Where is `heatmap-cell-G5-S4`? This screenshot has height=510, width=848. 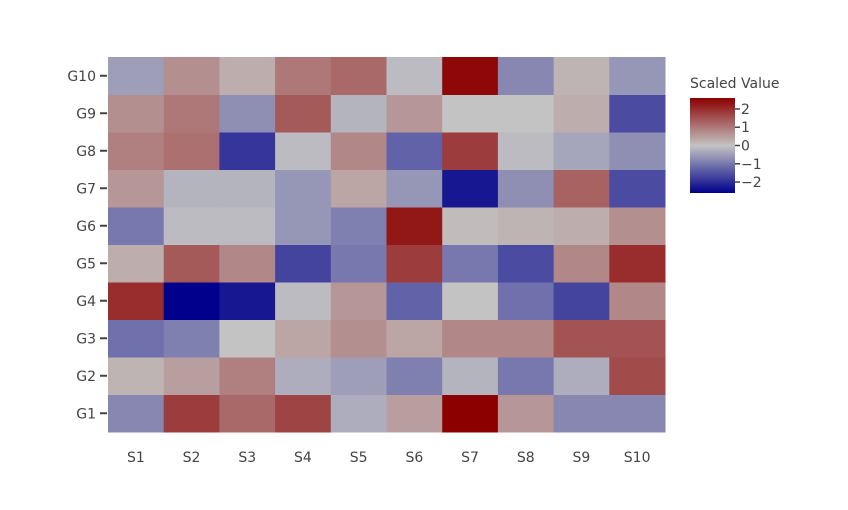 heatmap-cell-G5-S4 is located at coordinates (303, 263).